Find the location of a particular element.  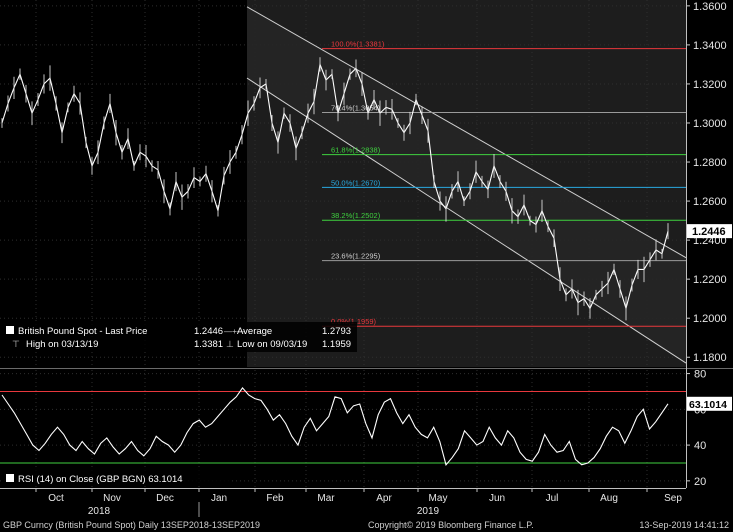

month-label-6: Apr is located at coordinates (384, 498).